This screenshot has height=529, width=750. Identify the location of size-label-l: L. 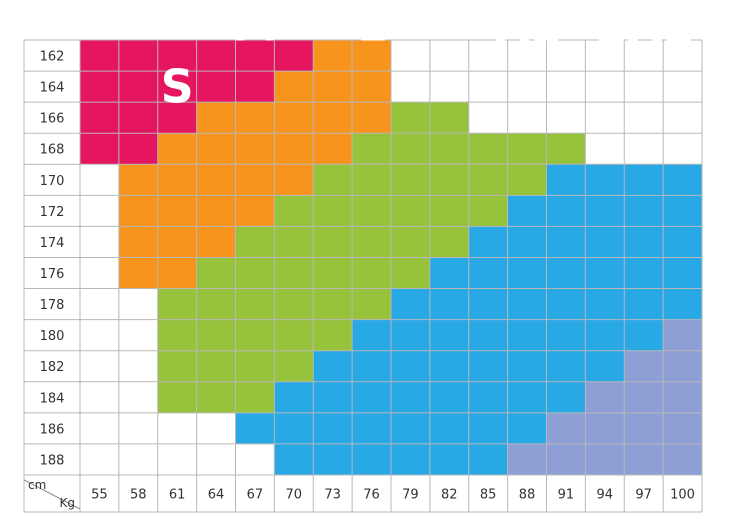
(371, 25).